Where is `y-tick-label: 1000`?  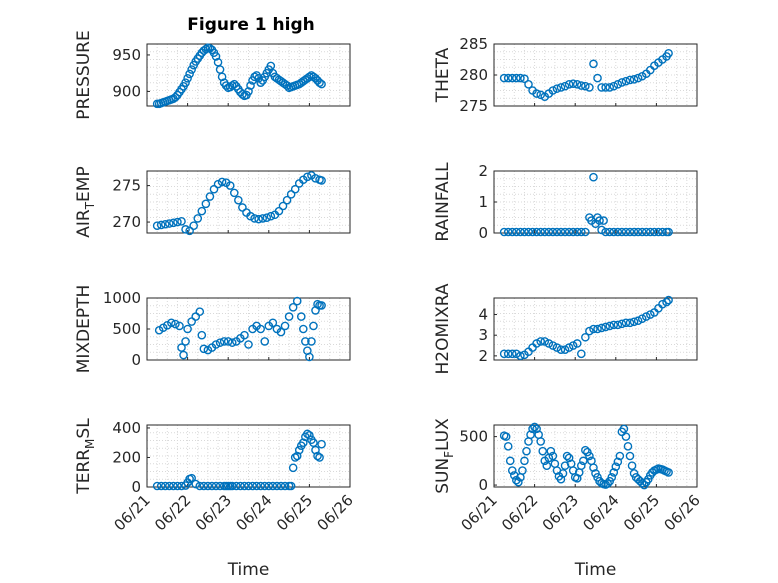
y-tick-label: 1000 is located at coordinates (122, 298).